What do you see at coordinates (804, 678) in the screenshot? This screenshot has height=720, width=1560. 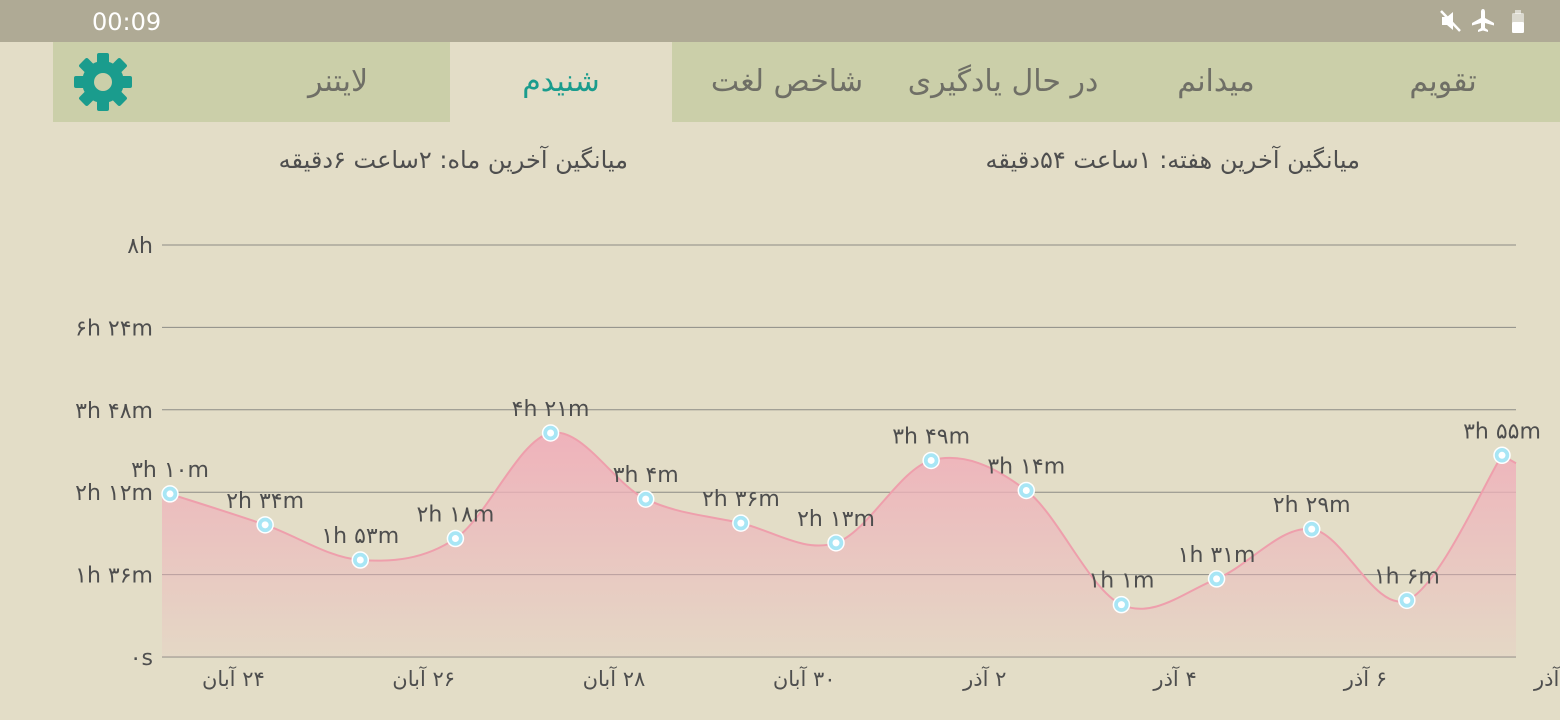 I see `x-tick-label: ۳۰ آبان` at bounding box center [804, 678].